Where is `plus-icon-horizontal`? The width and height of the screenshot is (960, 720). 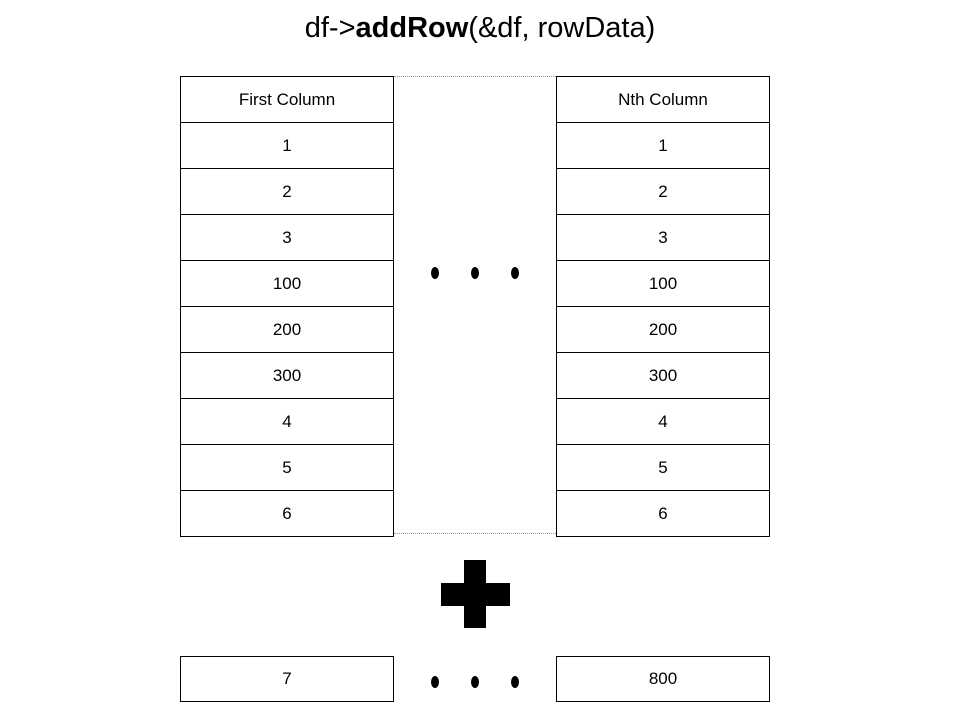
plus-icon-horizontal is located at coordinates (475, 594).